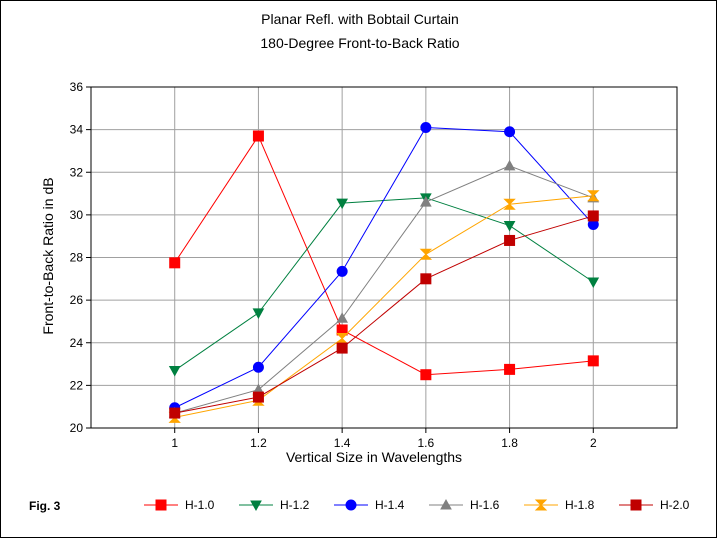 The width and height of the screenshot is (717, 539). What do you see at coordinates (274, 505) in the screenshot?
I see `legend-entry: H-1.2` at bounding box center [274, 505].